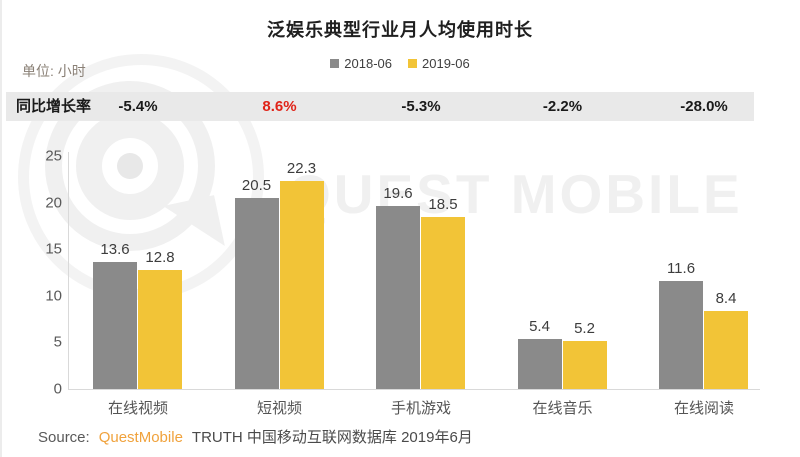 The width and height of the screenshot is (800, 457). What do you see at coordinates (53, 249) in the screenshot?
I see `y-axis-tick-15: 15` at bounding box center [53, 249].